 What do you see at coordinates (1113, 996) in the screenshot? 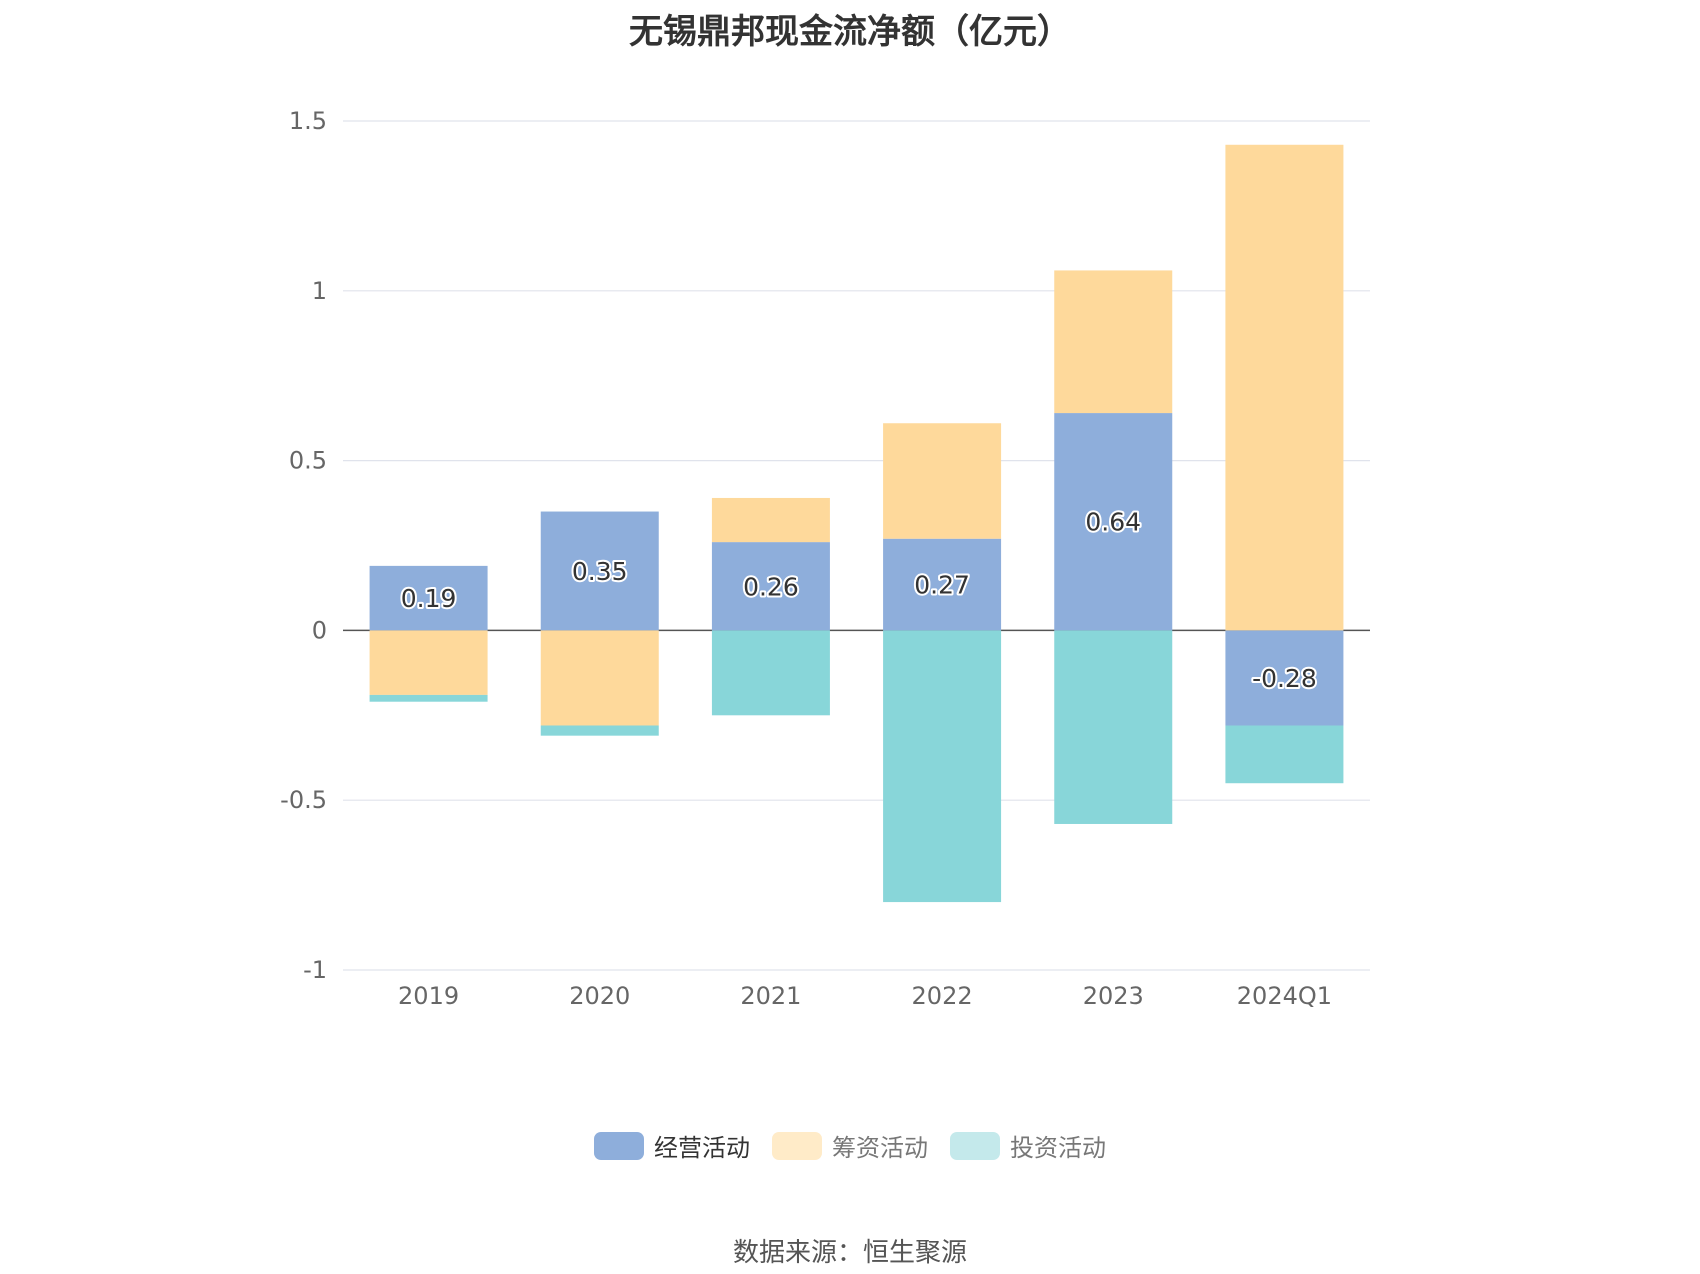
I see `x-tick-label: 2023` at bounding box center [1113, 996].